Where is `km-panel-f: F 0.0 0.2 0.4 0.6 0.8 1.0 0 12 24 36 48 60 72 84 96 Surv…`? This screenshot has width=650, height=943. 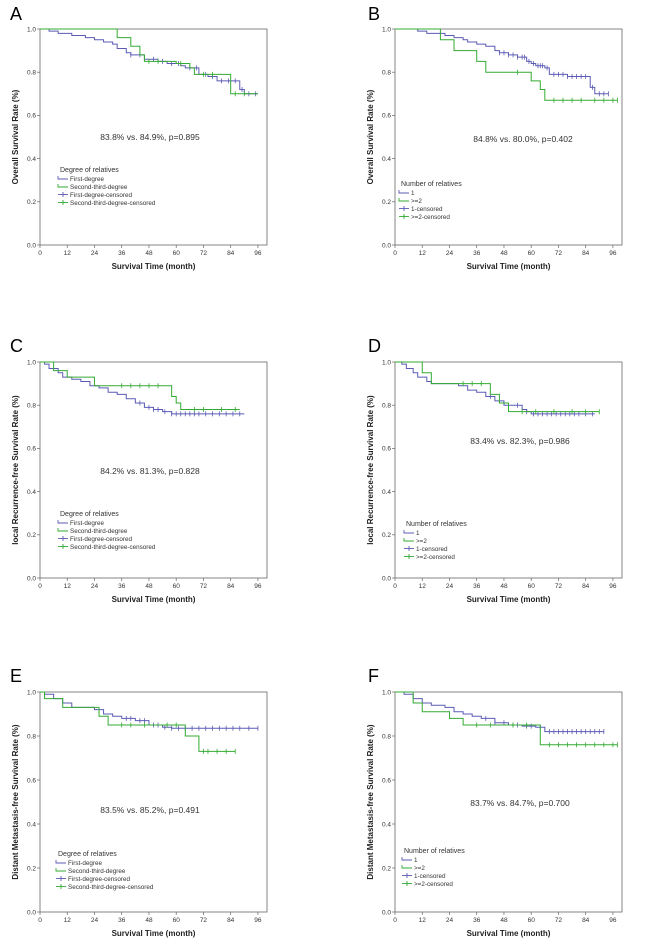 km-panel-f: F 0.0 0.2 0.4 0.6 0.8 1.0 0 12 24 36 48 60 72 84 96 Surv… is located at coordinates (494, 802).